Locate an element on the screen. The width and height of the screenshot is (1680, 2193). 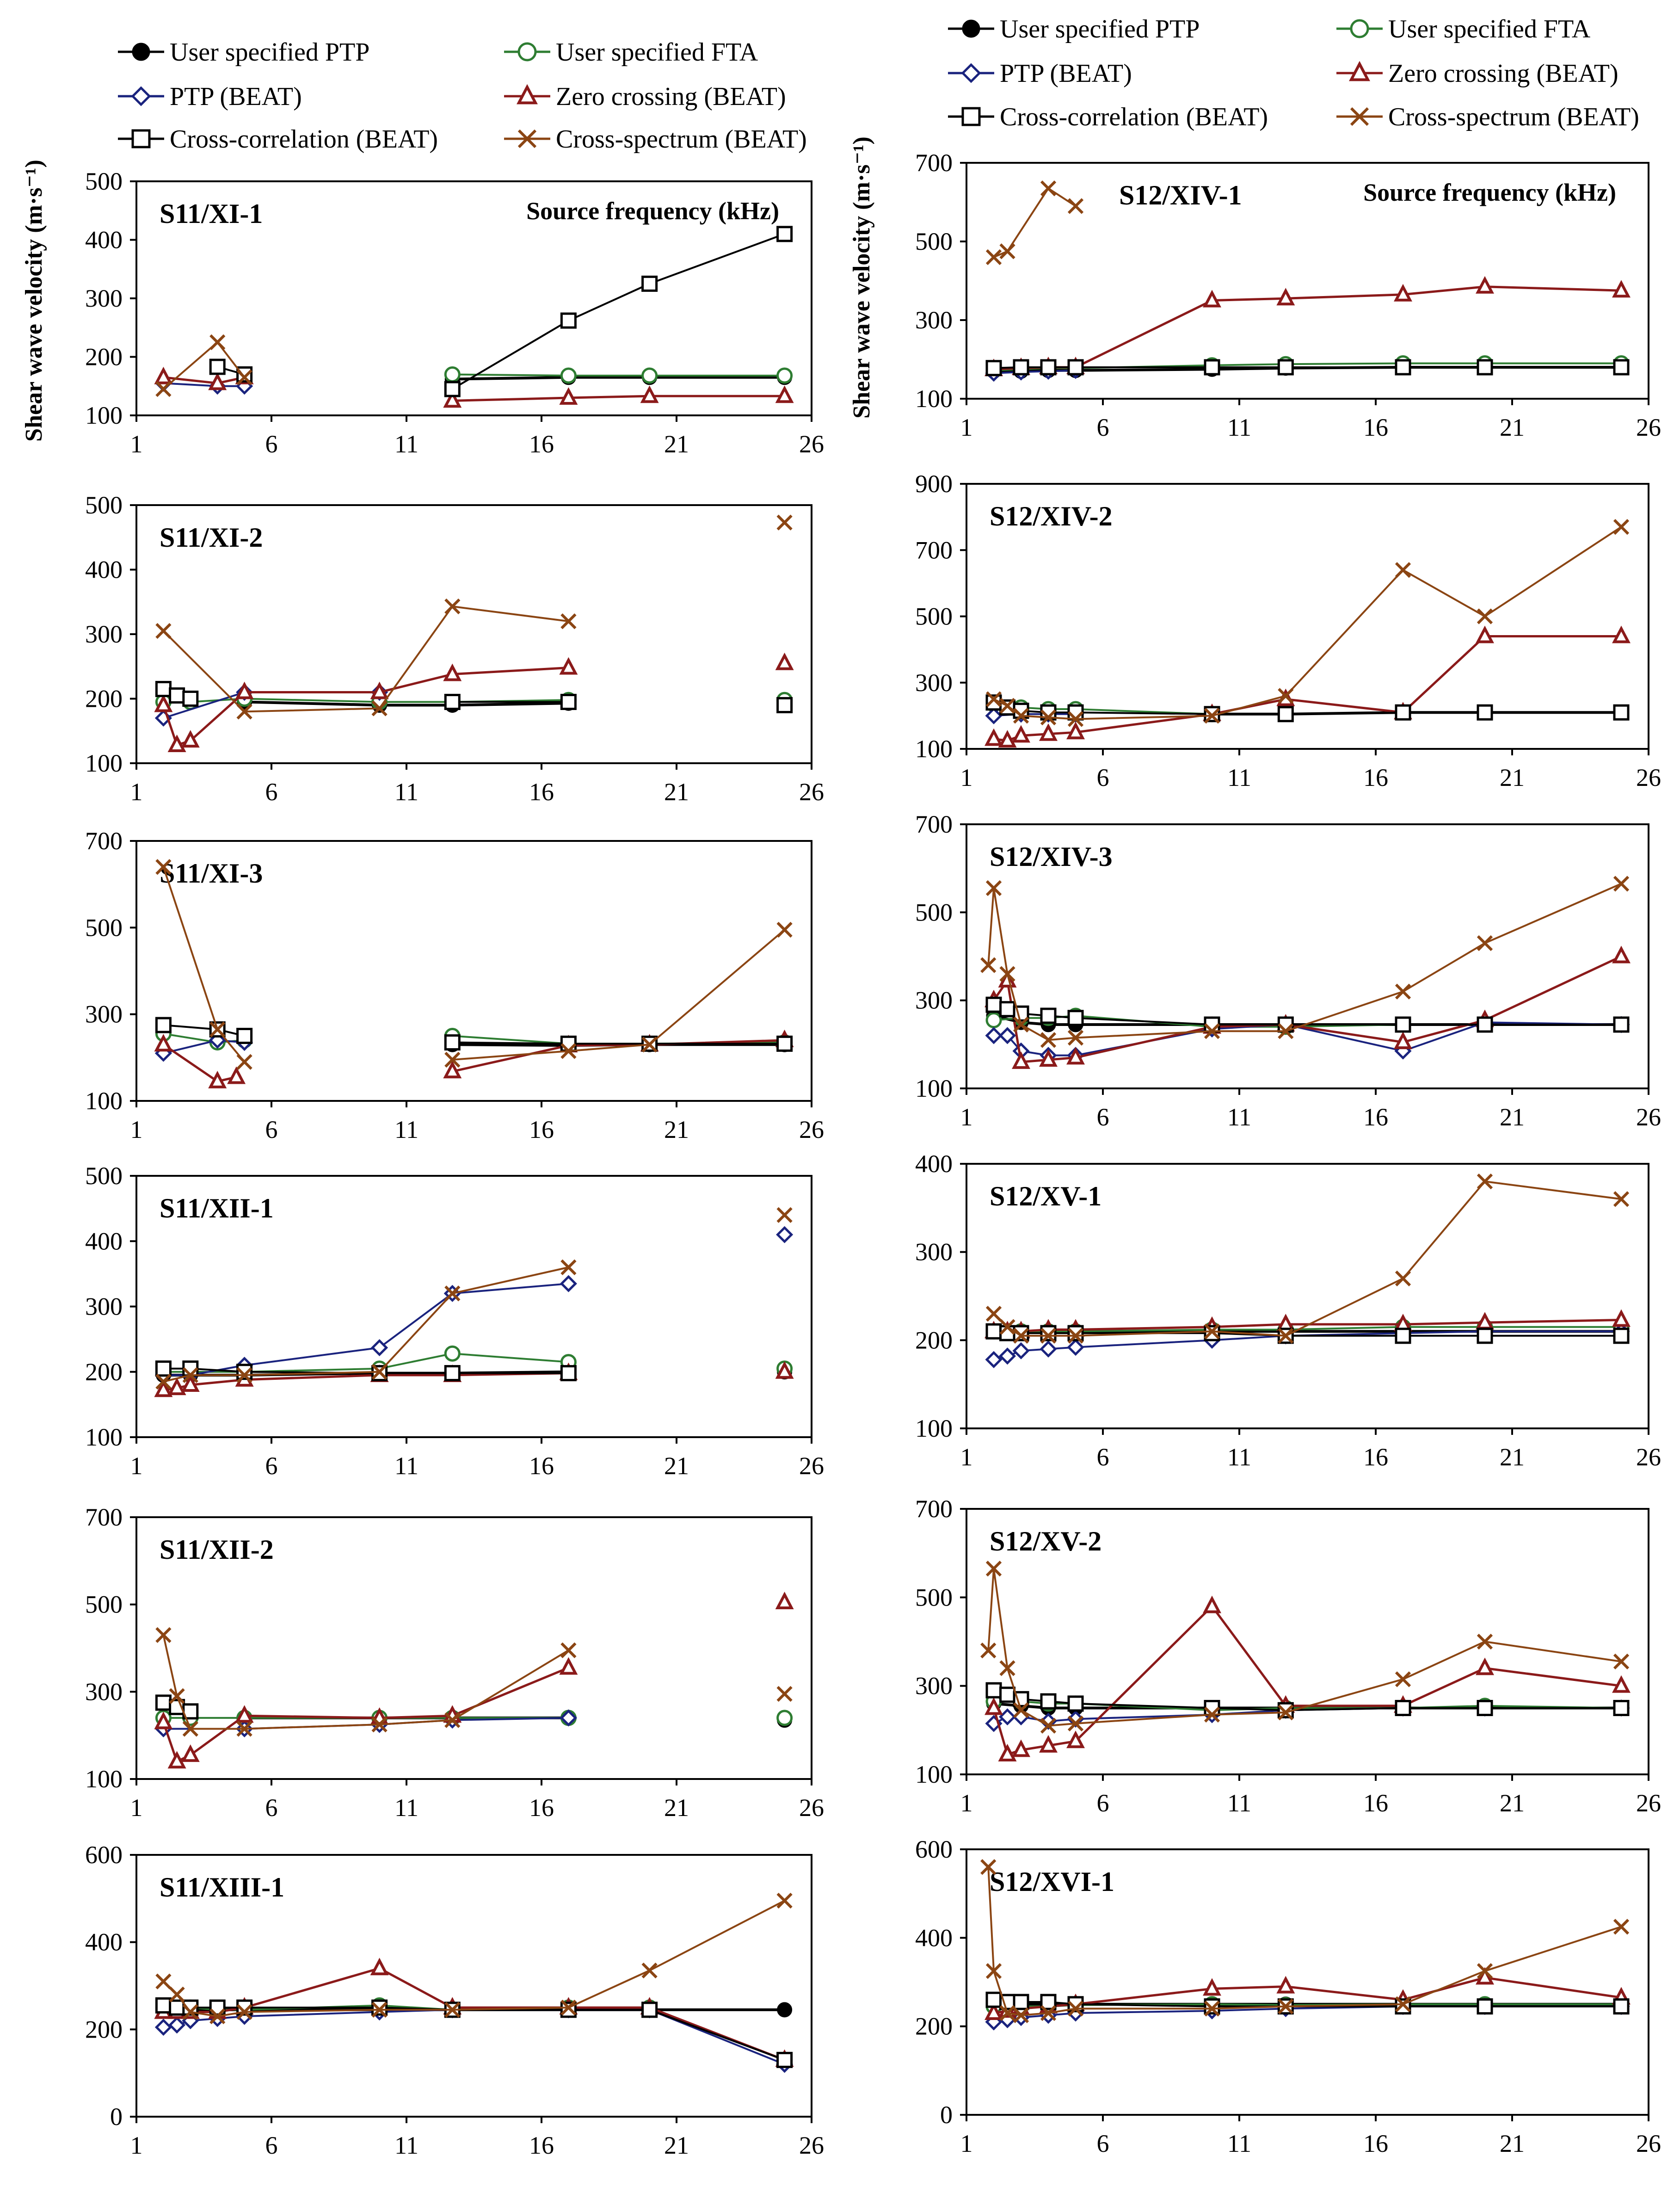
legend-item-zero-crossing-beat: Zero crossing (BEAT) is located at coordinates (645, 96).